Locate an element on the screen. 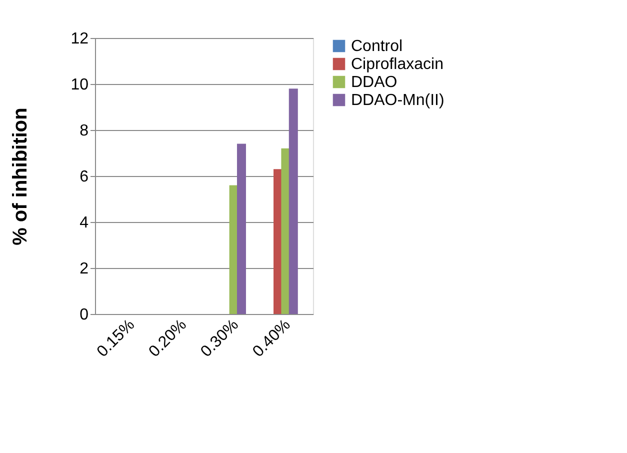  y-axis-title: % of inhibition is located at coordinates (21, 177).